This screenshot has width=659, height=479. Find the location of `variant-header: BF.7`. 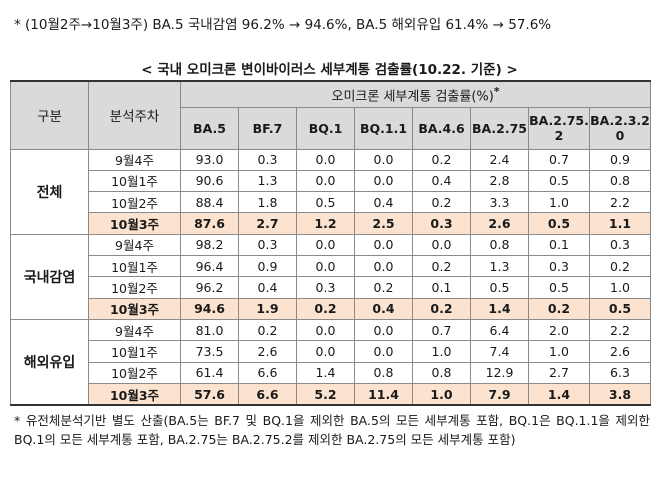

variant-header: BF.7 is located at coordinates (267, 128).